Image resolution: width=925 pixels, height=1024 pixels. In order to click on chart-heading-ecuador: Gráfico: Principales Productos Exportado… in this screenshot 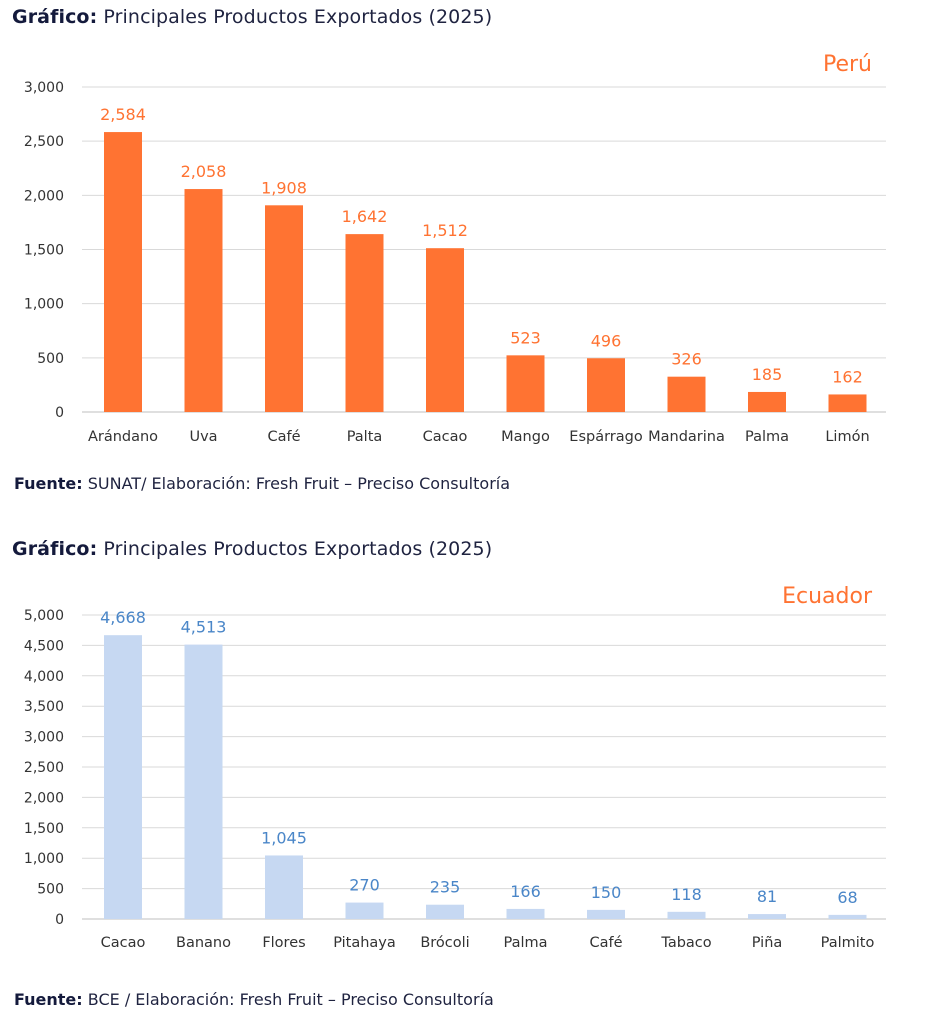, I will do `click(252, 549)`.